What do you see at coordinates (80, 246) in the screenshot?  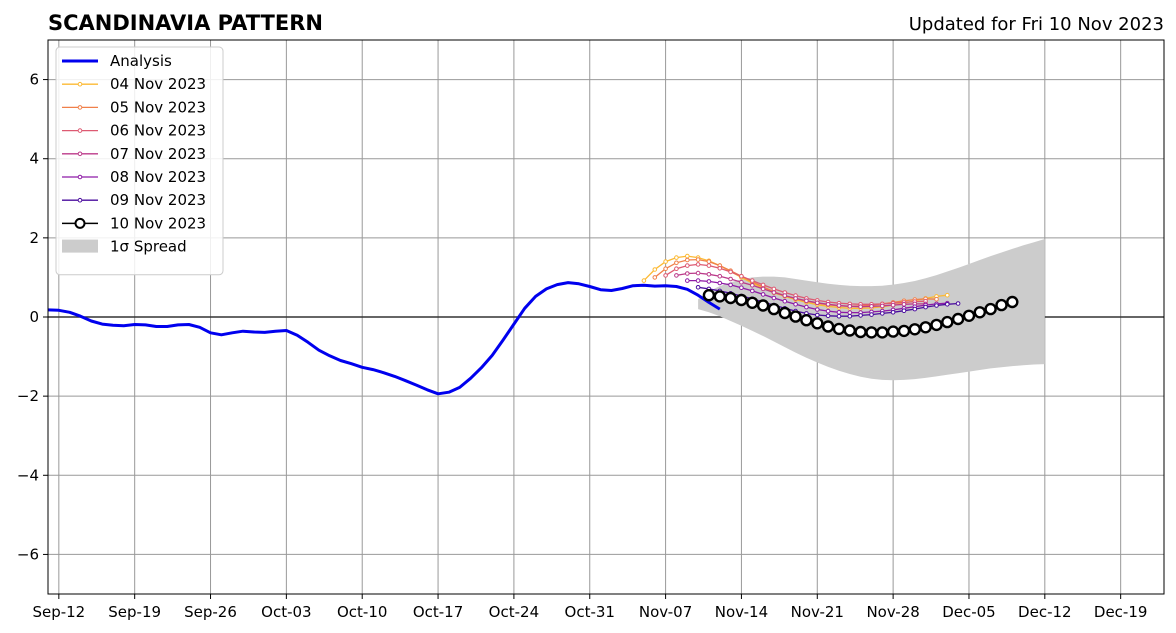 I see `legend-swatch` at bounding box center [80, 246].